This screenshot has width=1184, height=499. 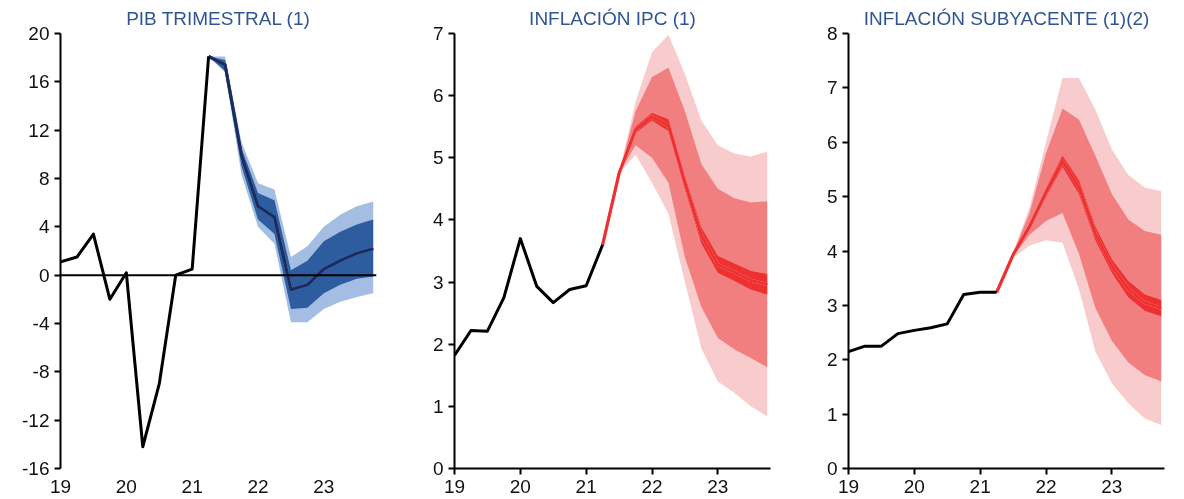 What do you see at coordinates (39, 82) in the screenshot?
I see `y-tick-label: 16` at bounding box center [39, 82].